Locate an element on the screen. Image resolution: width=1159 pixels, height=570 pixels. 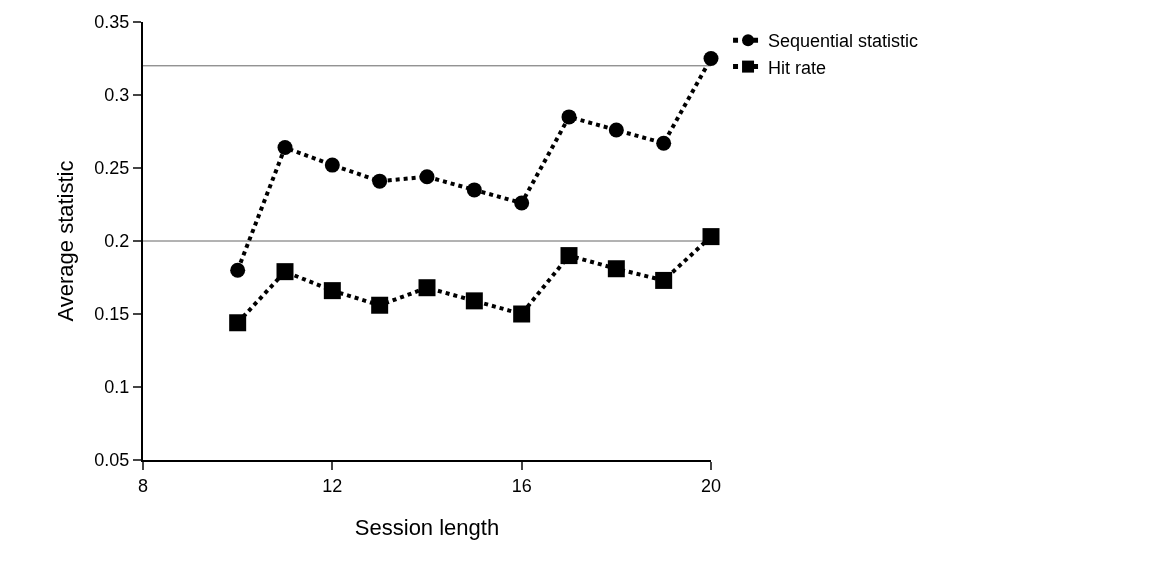
y-tick-label: 0.3 is located at coordinates (117, 95).